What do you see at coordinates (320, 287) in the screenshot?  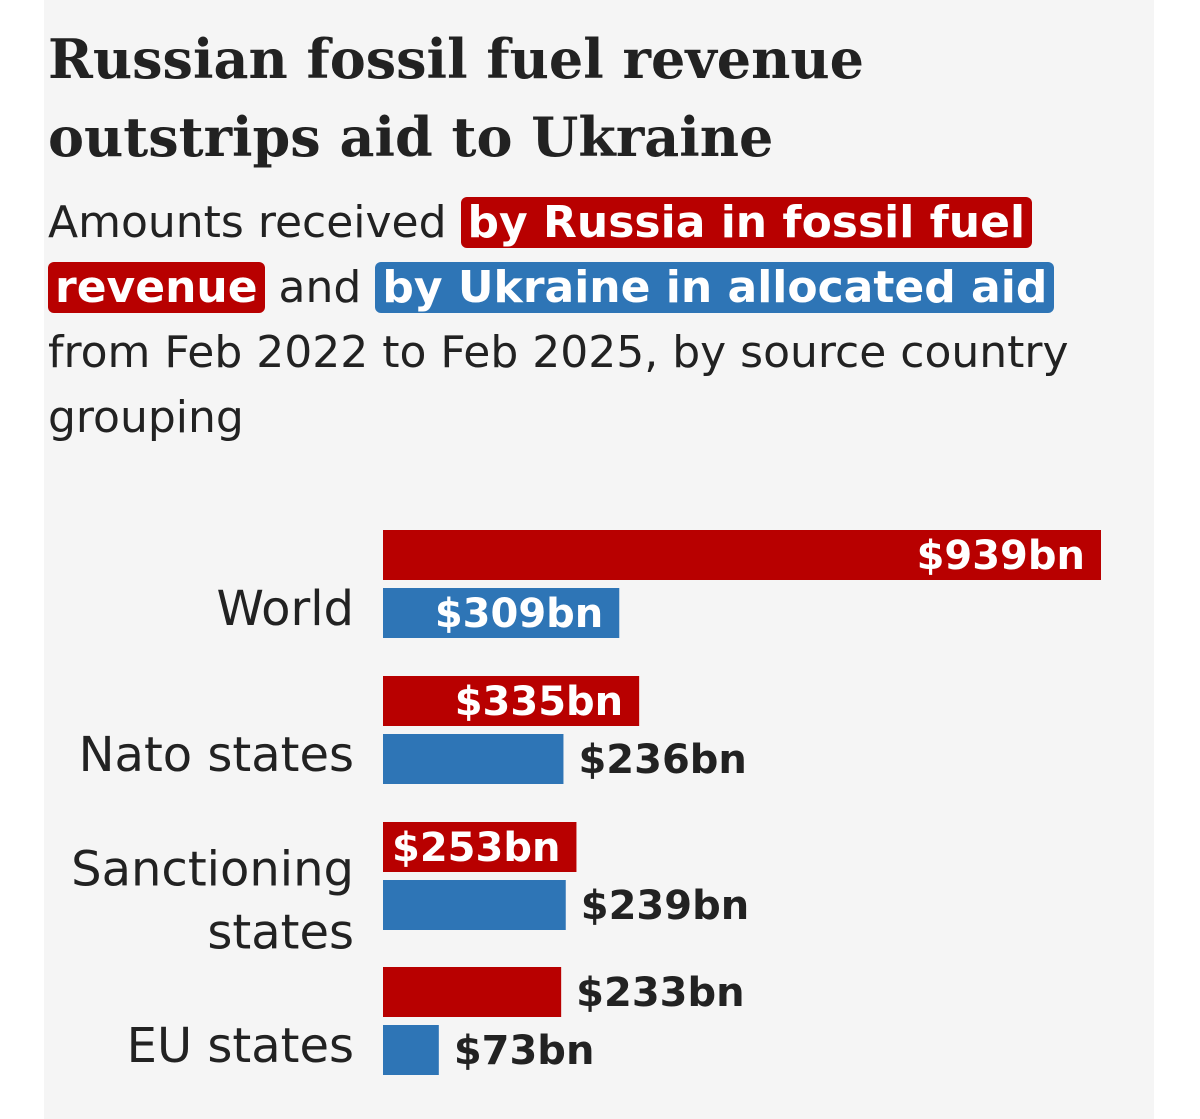 I see `subtitle-text-2: and` at bounding box center [320, 287].